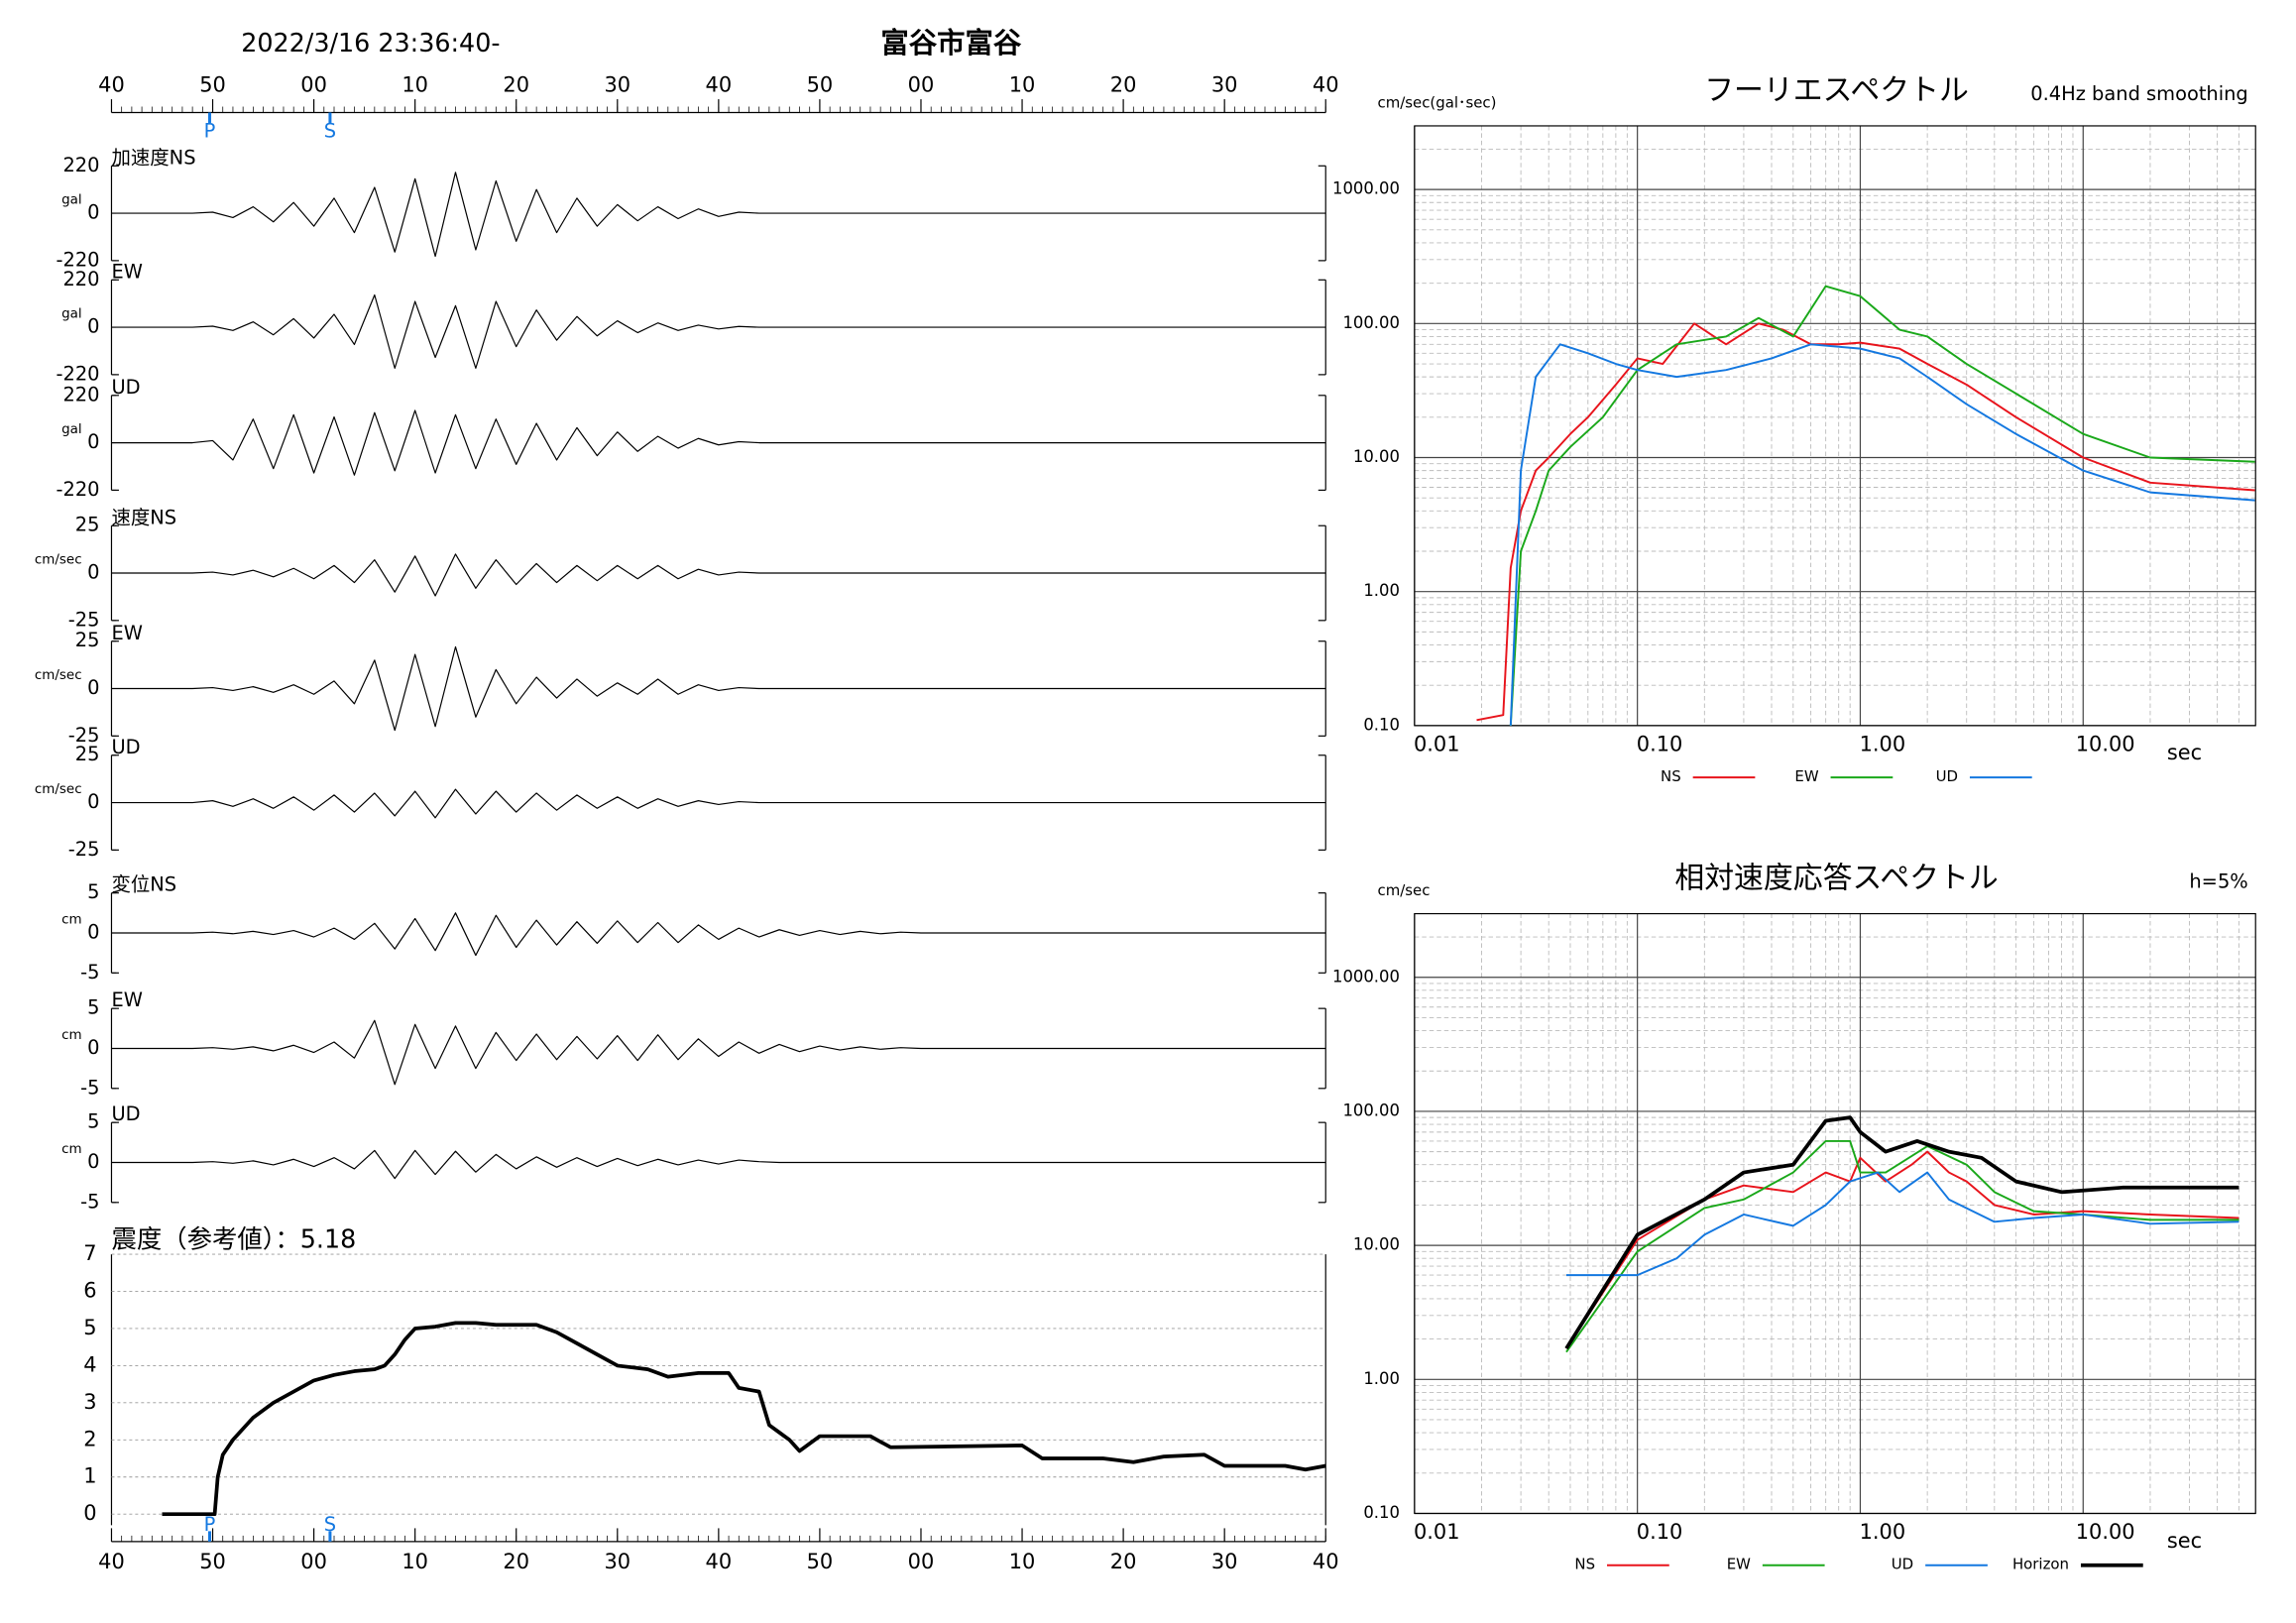  Describe the element at coordinates (1372, 322) in the screenshot. I see `y-tick-label: 100.00` at that location.